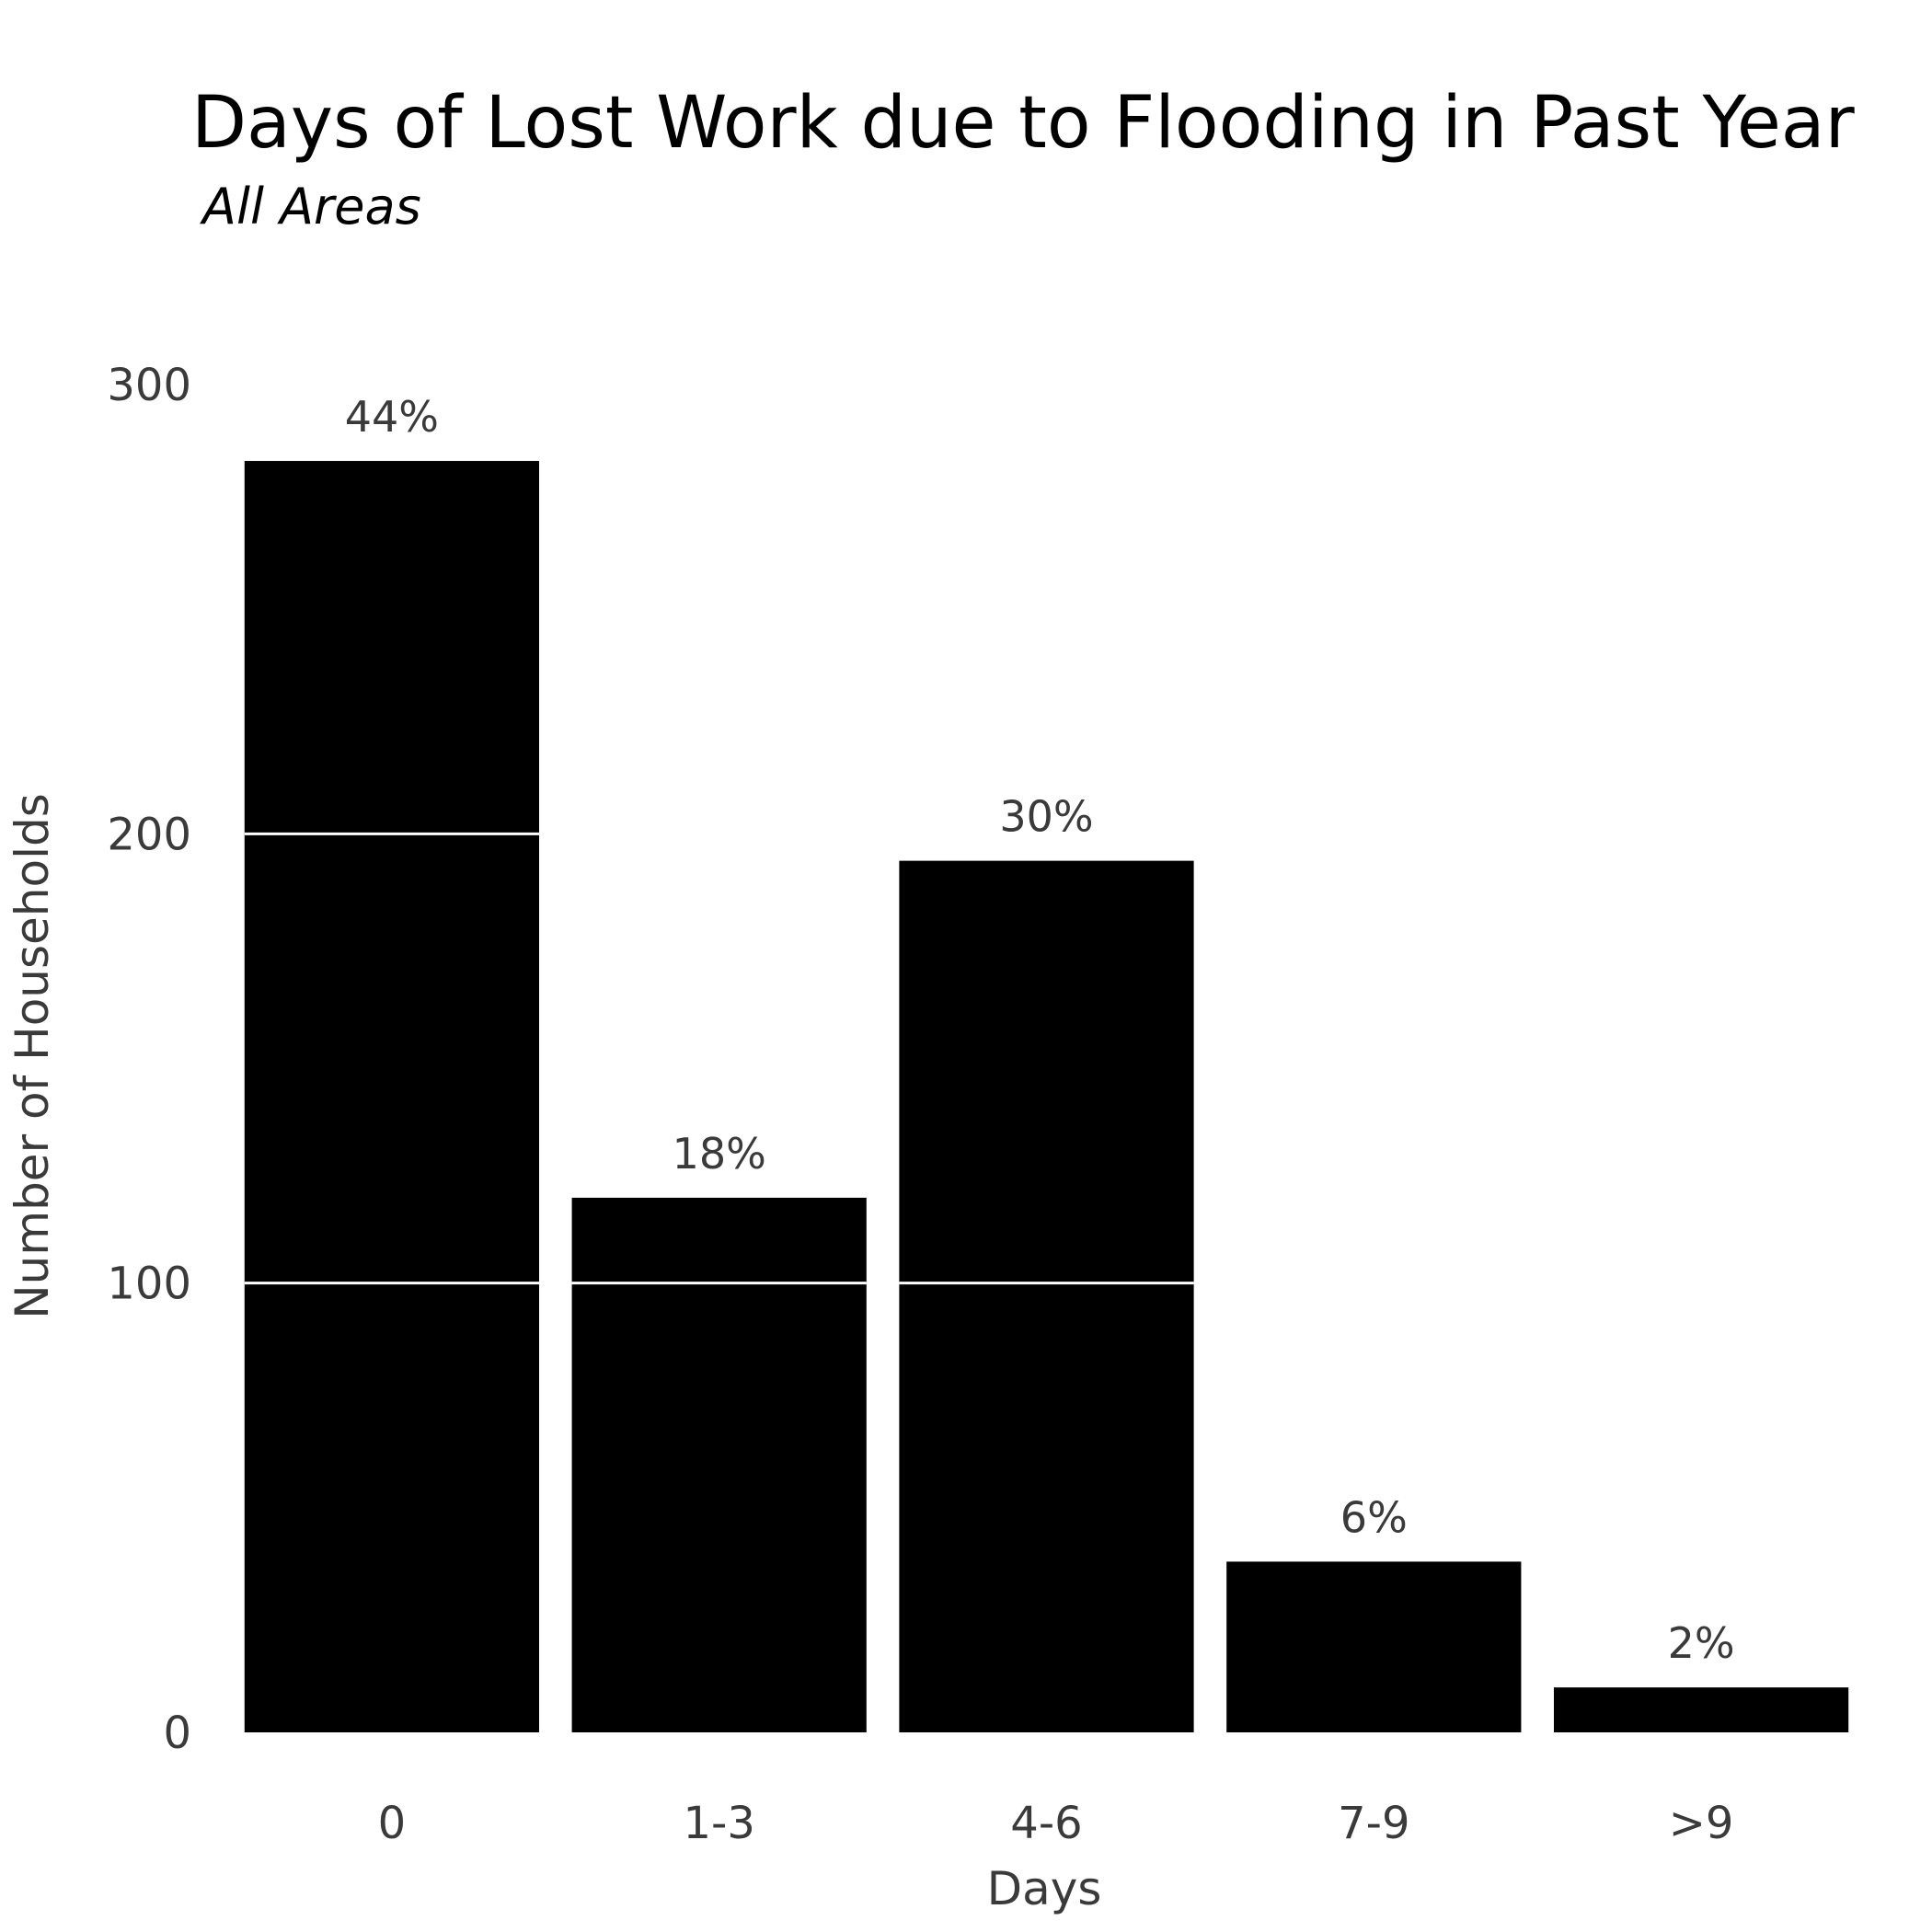  What do you see at coordinates (719, 1058) in the screenshot?
I see `gridlines-group` at bounding box center [719, 1058].